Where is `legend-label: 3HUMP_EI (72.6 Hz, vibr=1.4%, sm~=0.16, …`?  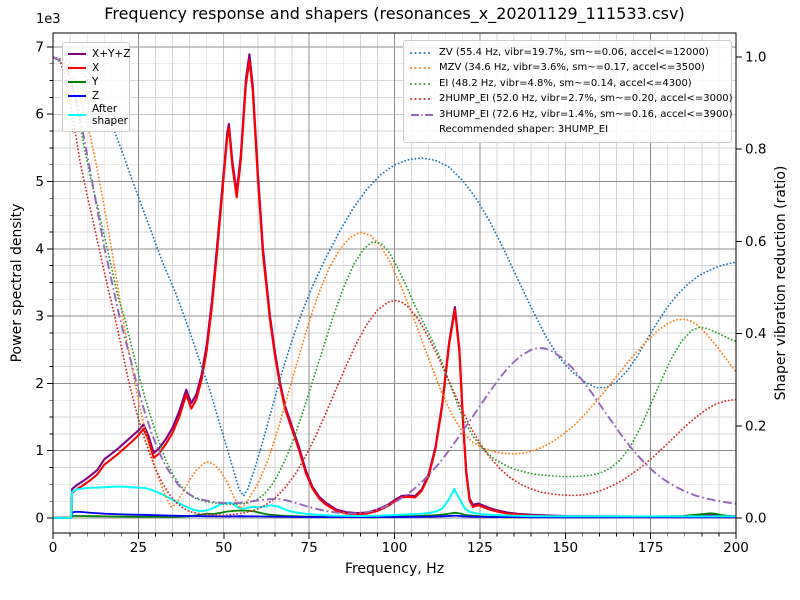 legend-label: 3HUMP_EI (72.6 Hz, vibr=1.4%, sm~=0.16, … is located at coordinates (586, 114).